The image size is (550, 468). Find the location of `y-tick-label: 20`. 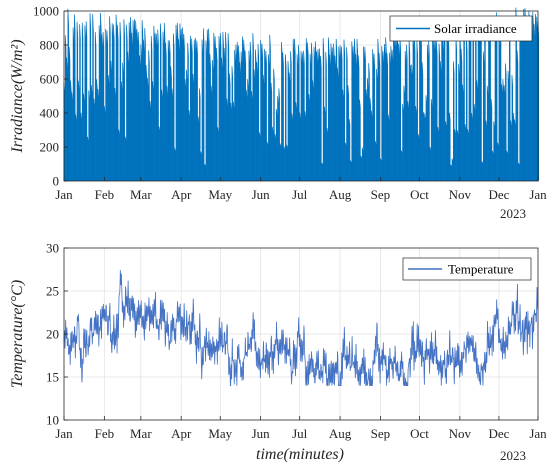

y-tick-label: 20 is located at coordinates (52, 334).